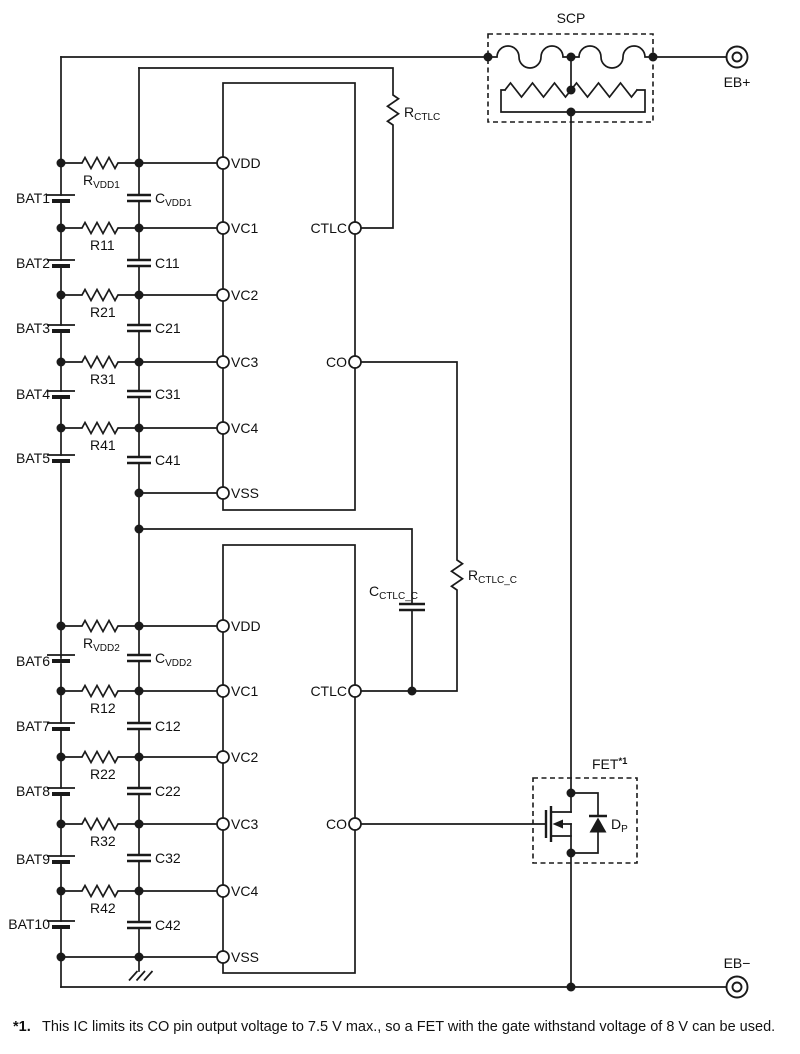 This screenshot has width=800, height=1054. I want to click on pin-ic2-ctlc, so click(355, 691).